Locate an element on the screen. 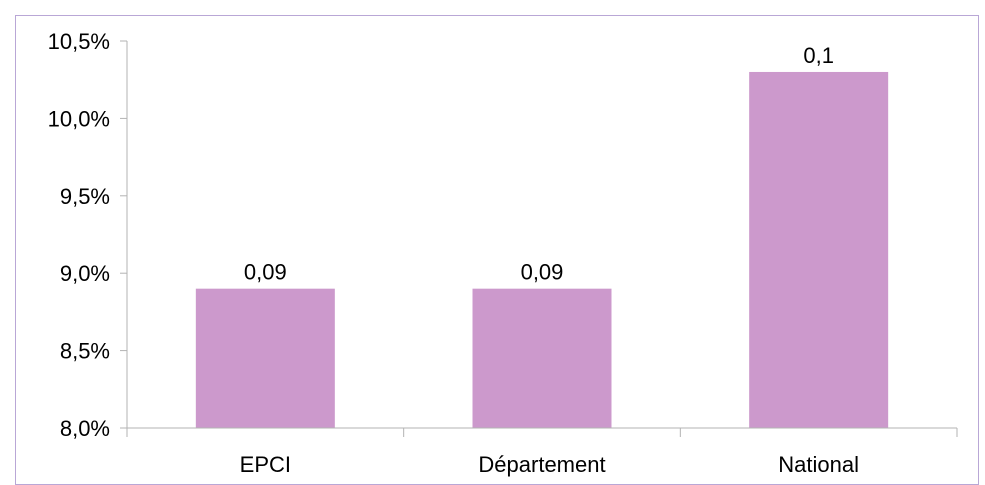 The width and height of the screenshot is (985, 485). y-tick-label: 8,0% is located at coordinates (85, 428).